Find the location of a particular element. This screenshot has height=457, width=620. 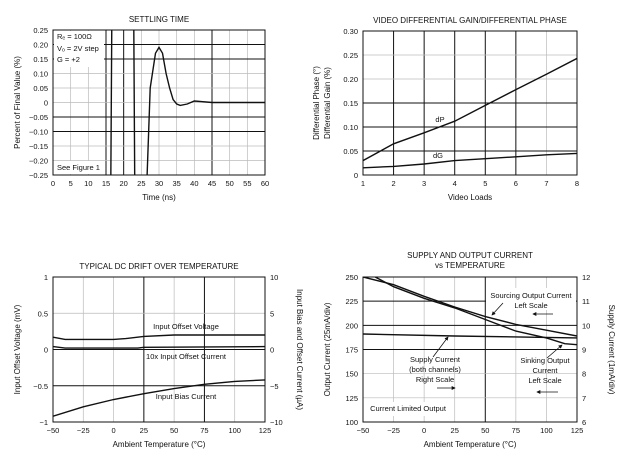

x-axis-title: Time (ns) is located at coordinates (159, 197).